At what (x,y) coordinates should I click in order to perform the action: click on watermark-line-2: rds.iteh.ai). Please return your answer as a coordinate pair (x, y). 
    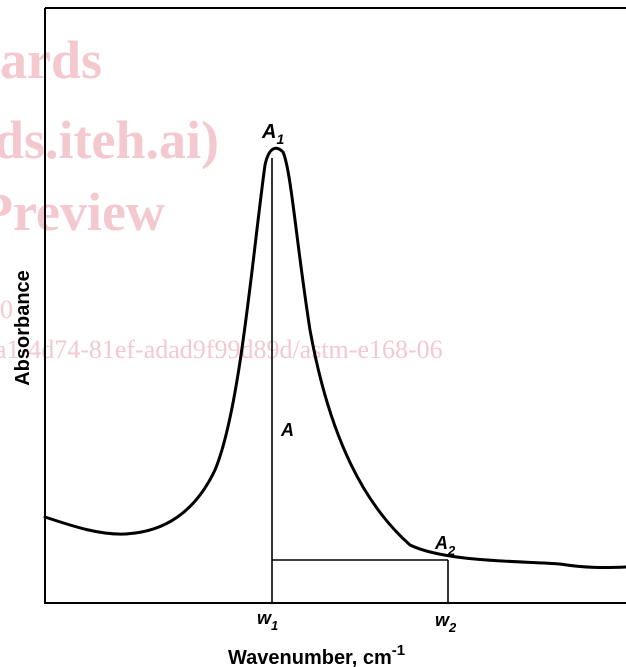
    Looking at the image, I should click on (109, 140).